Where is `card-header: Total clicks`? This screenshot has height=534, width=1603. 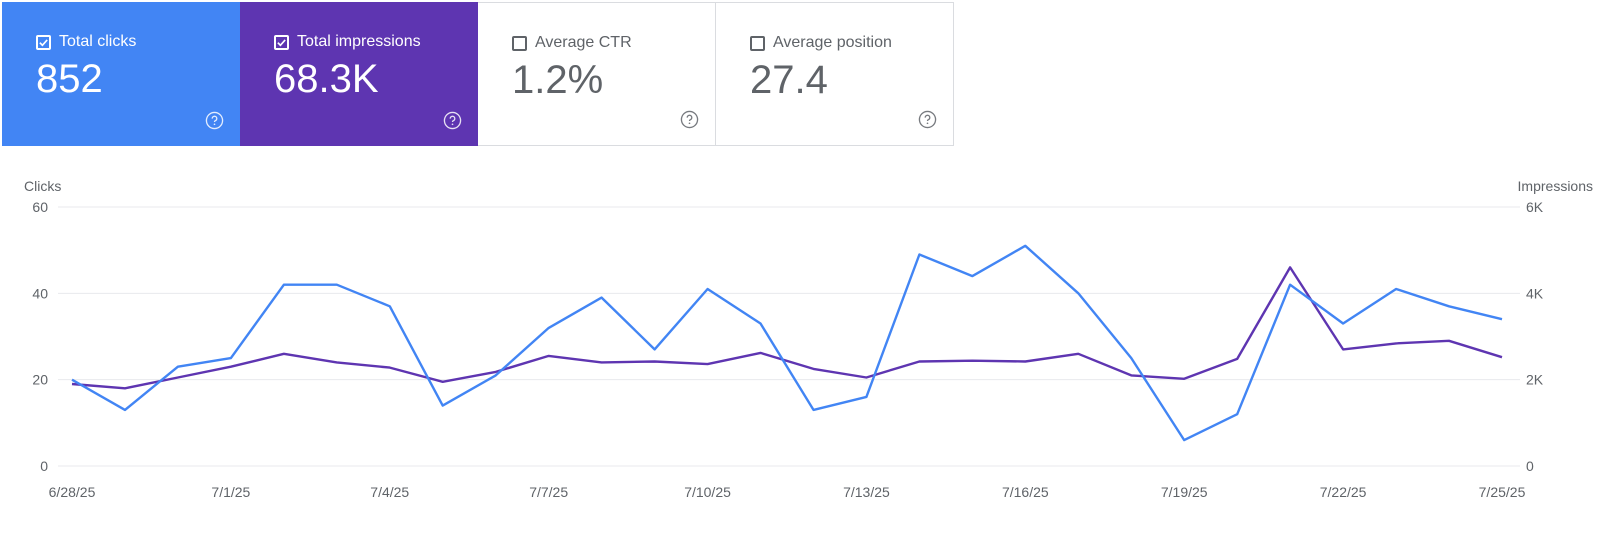
card-header: Total clicks is located at coordinates (138, 42).